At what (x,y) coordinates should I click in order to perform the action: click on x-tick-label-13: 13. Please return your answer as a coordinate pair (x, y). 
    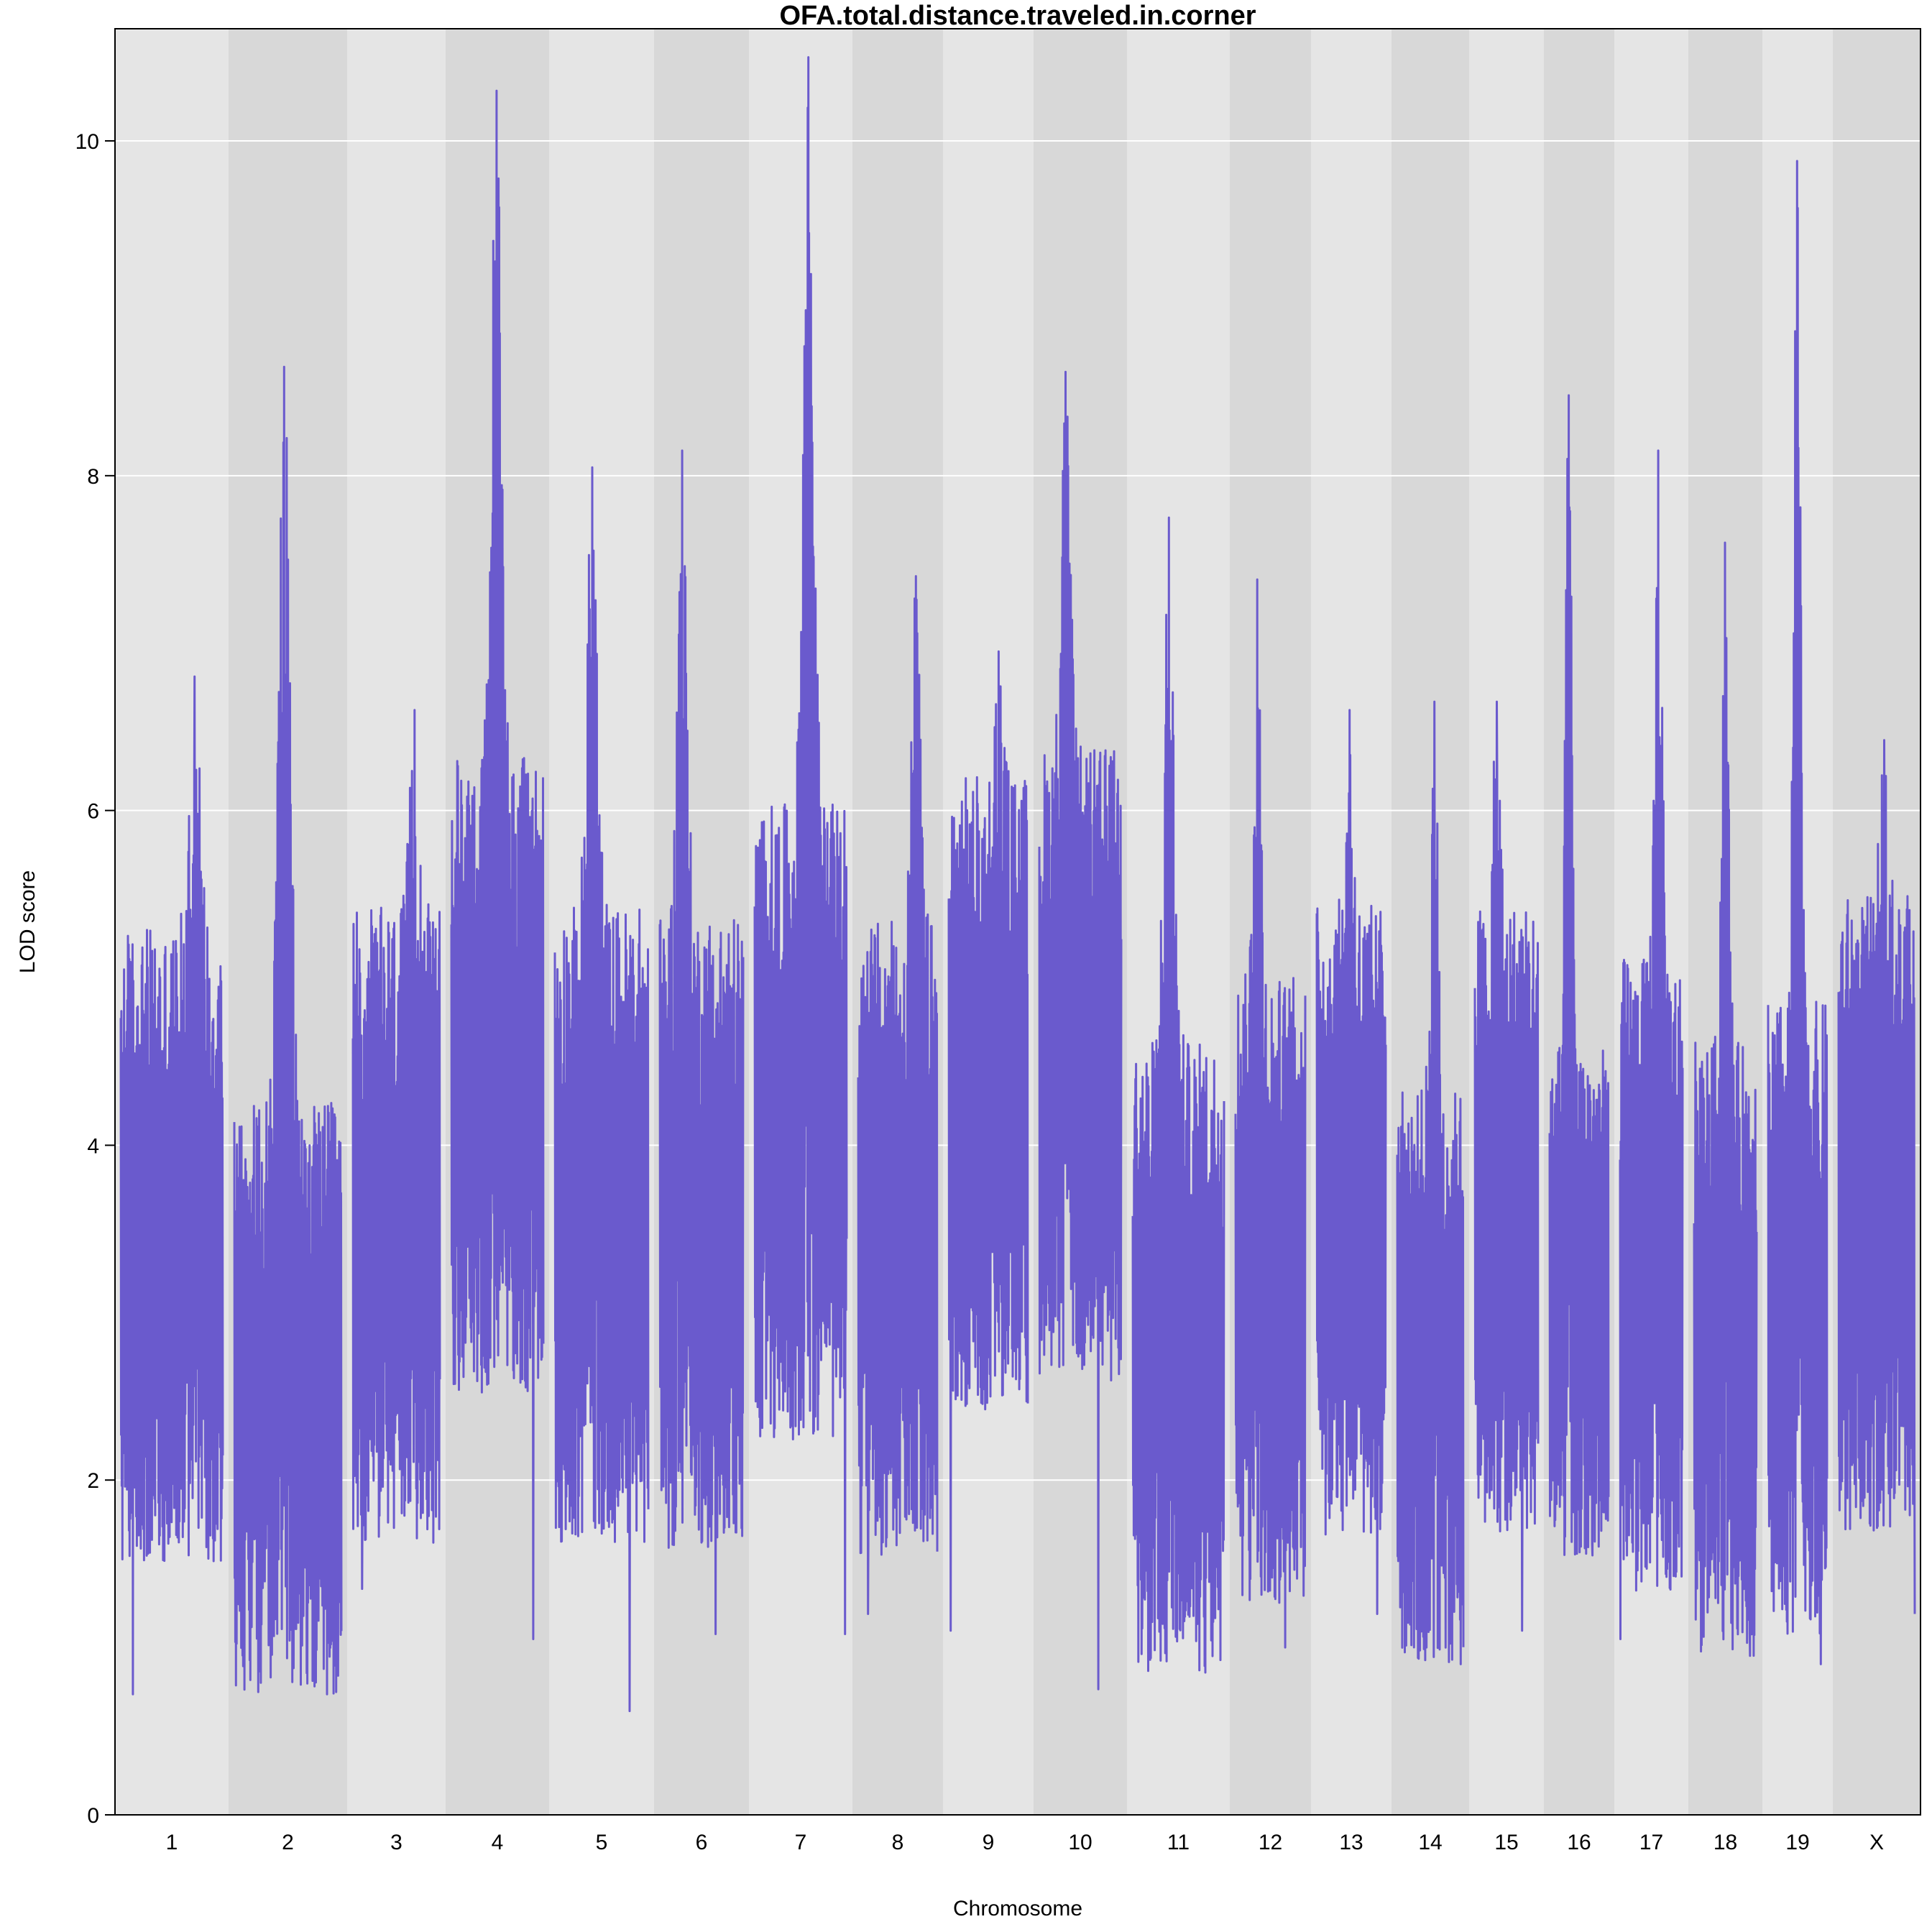
    Looking at the image, I should click on (1351, 1842).